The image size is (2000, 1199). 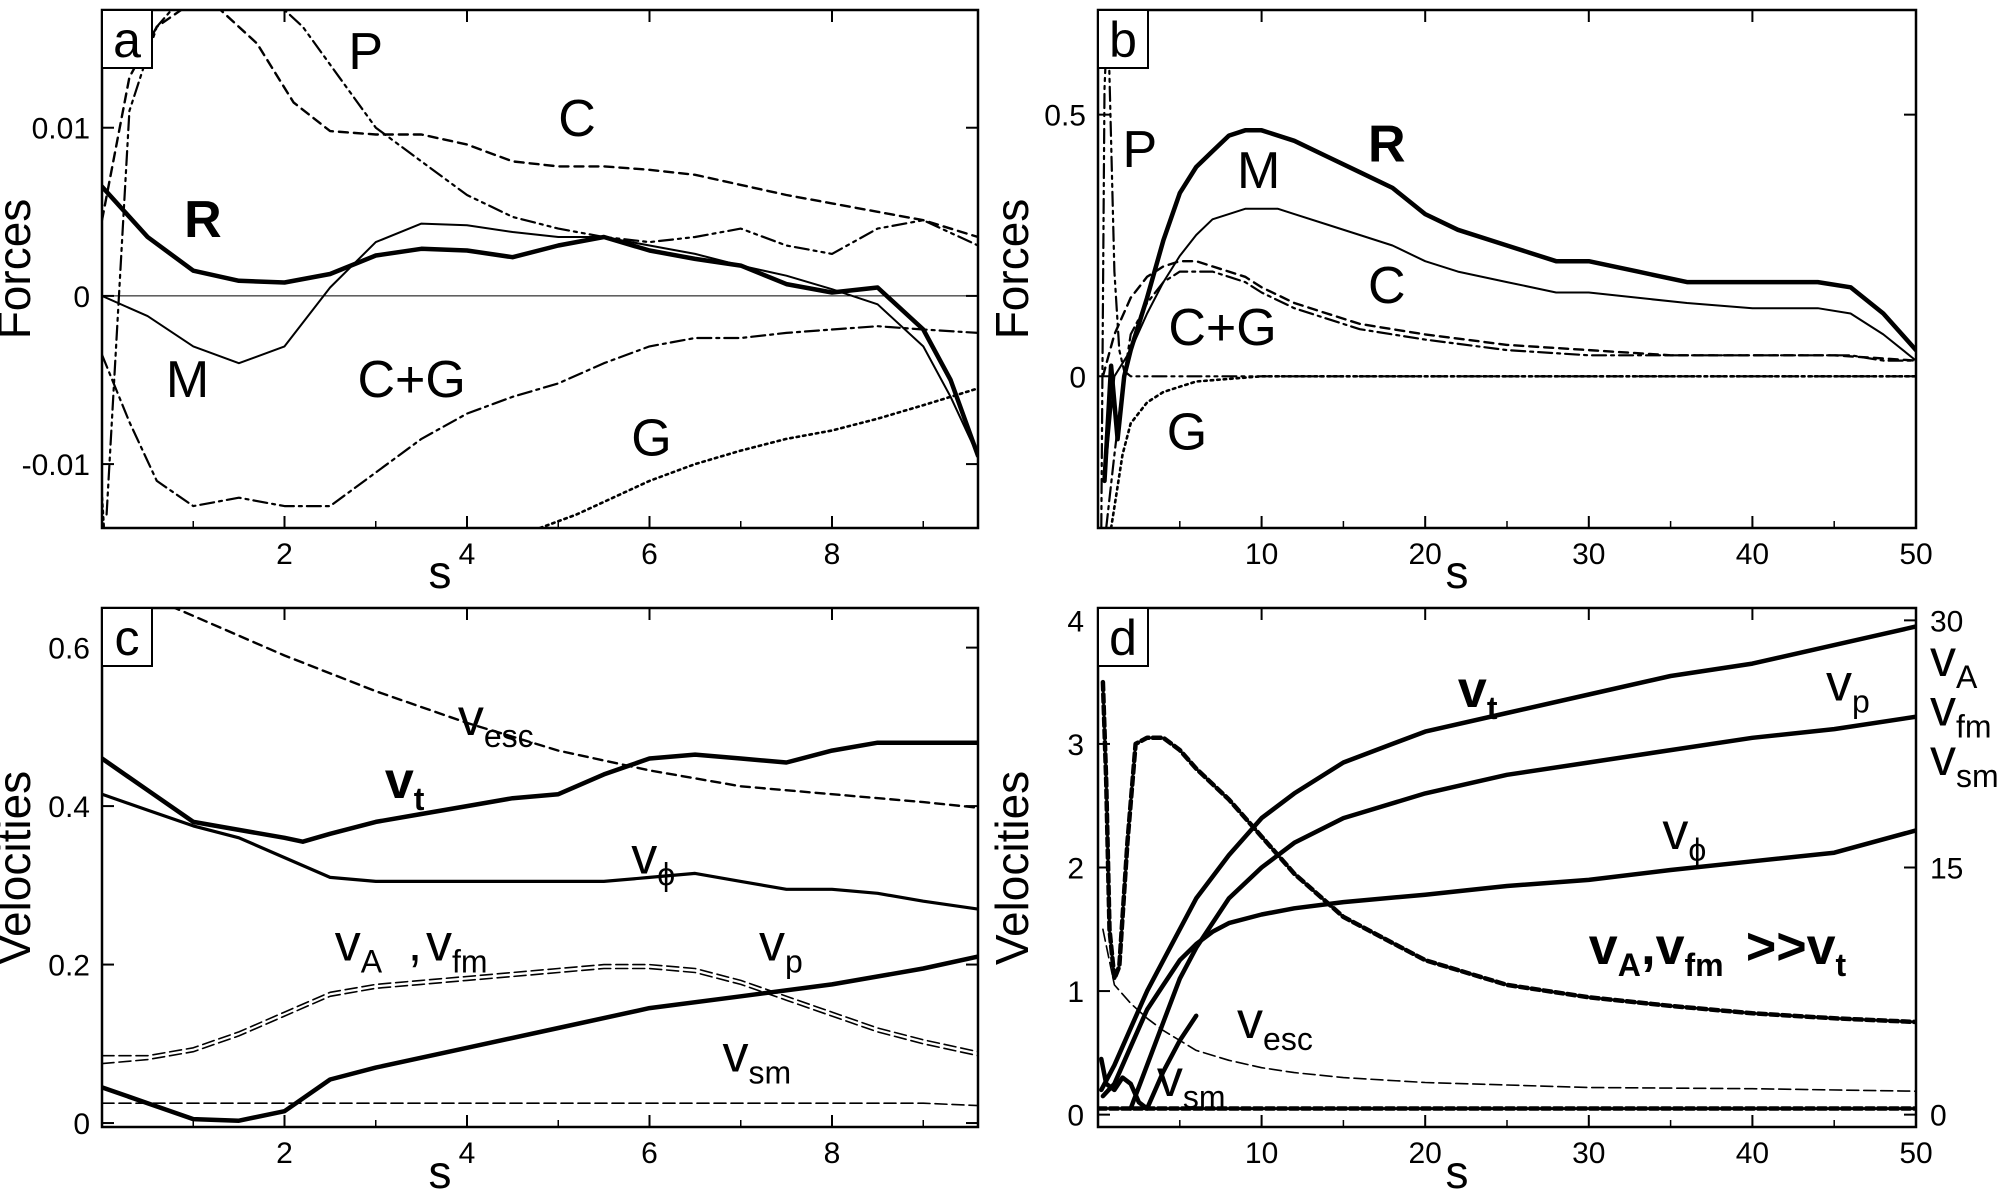 I want to click on series-line-v-fm, so click(x=540, y=1016).